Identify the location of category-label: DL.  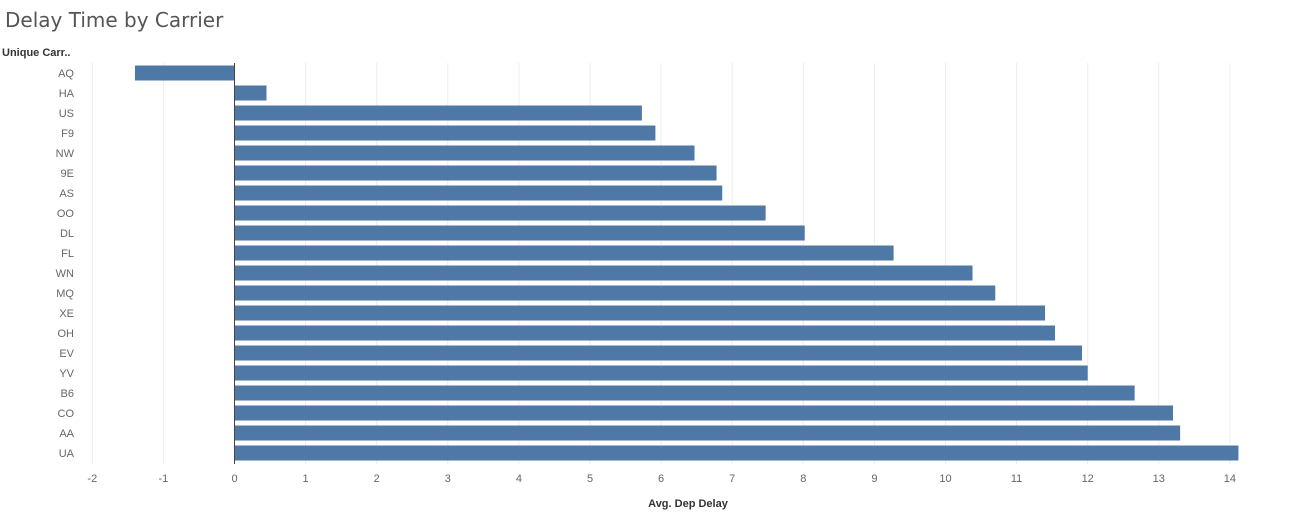
(67, 234).